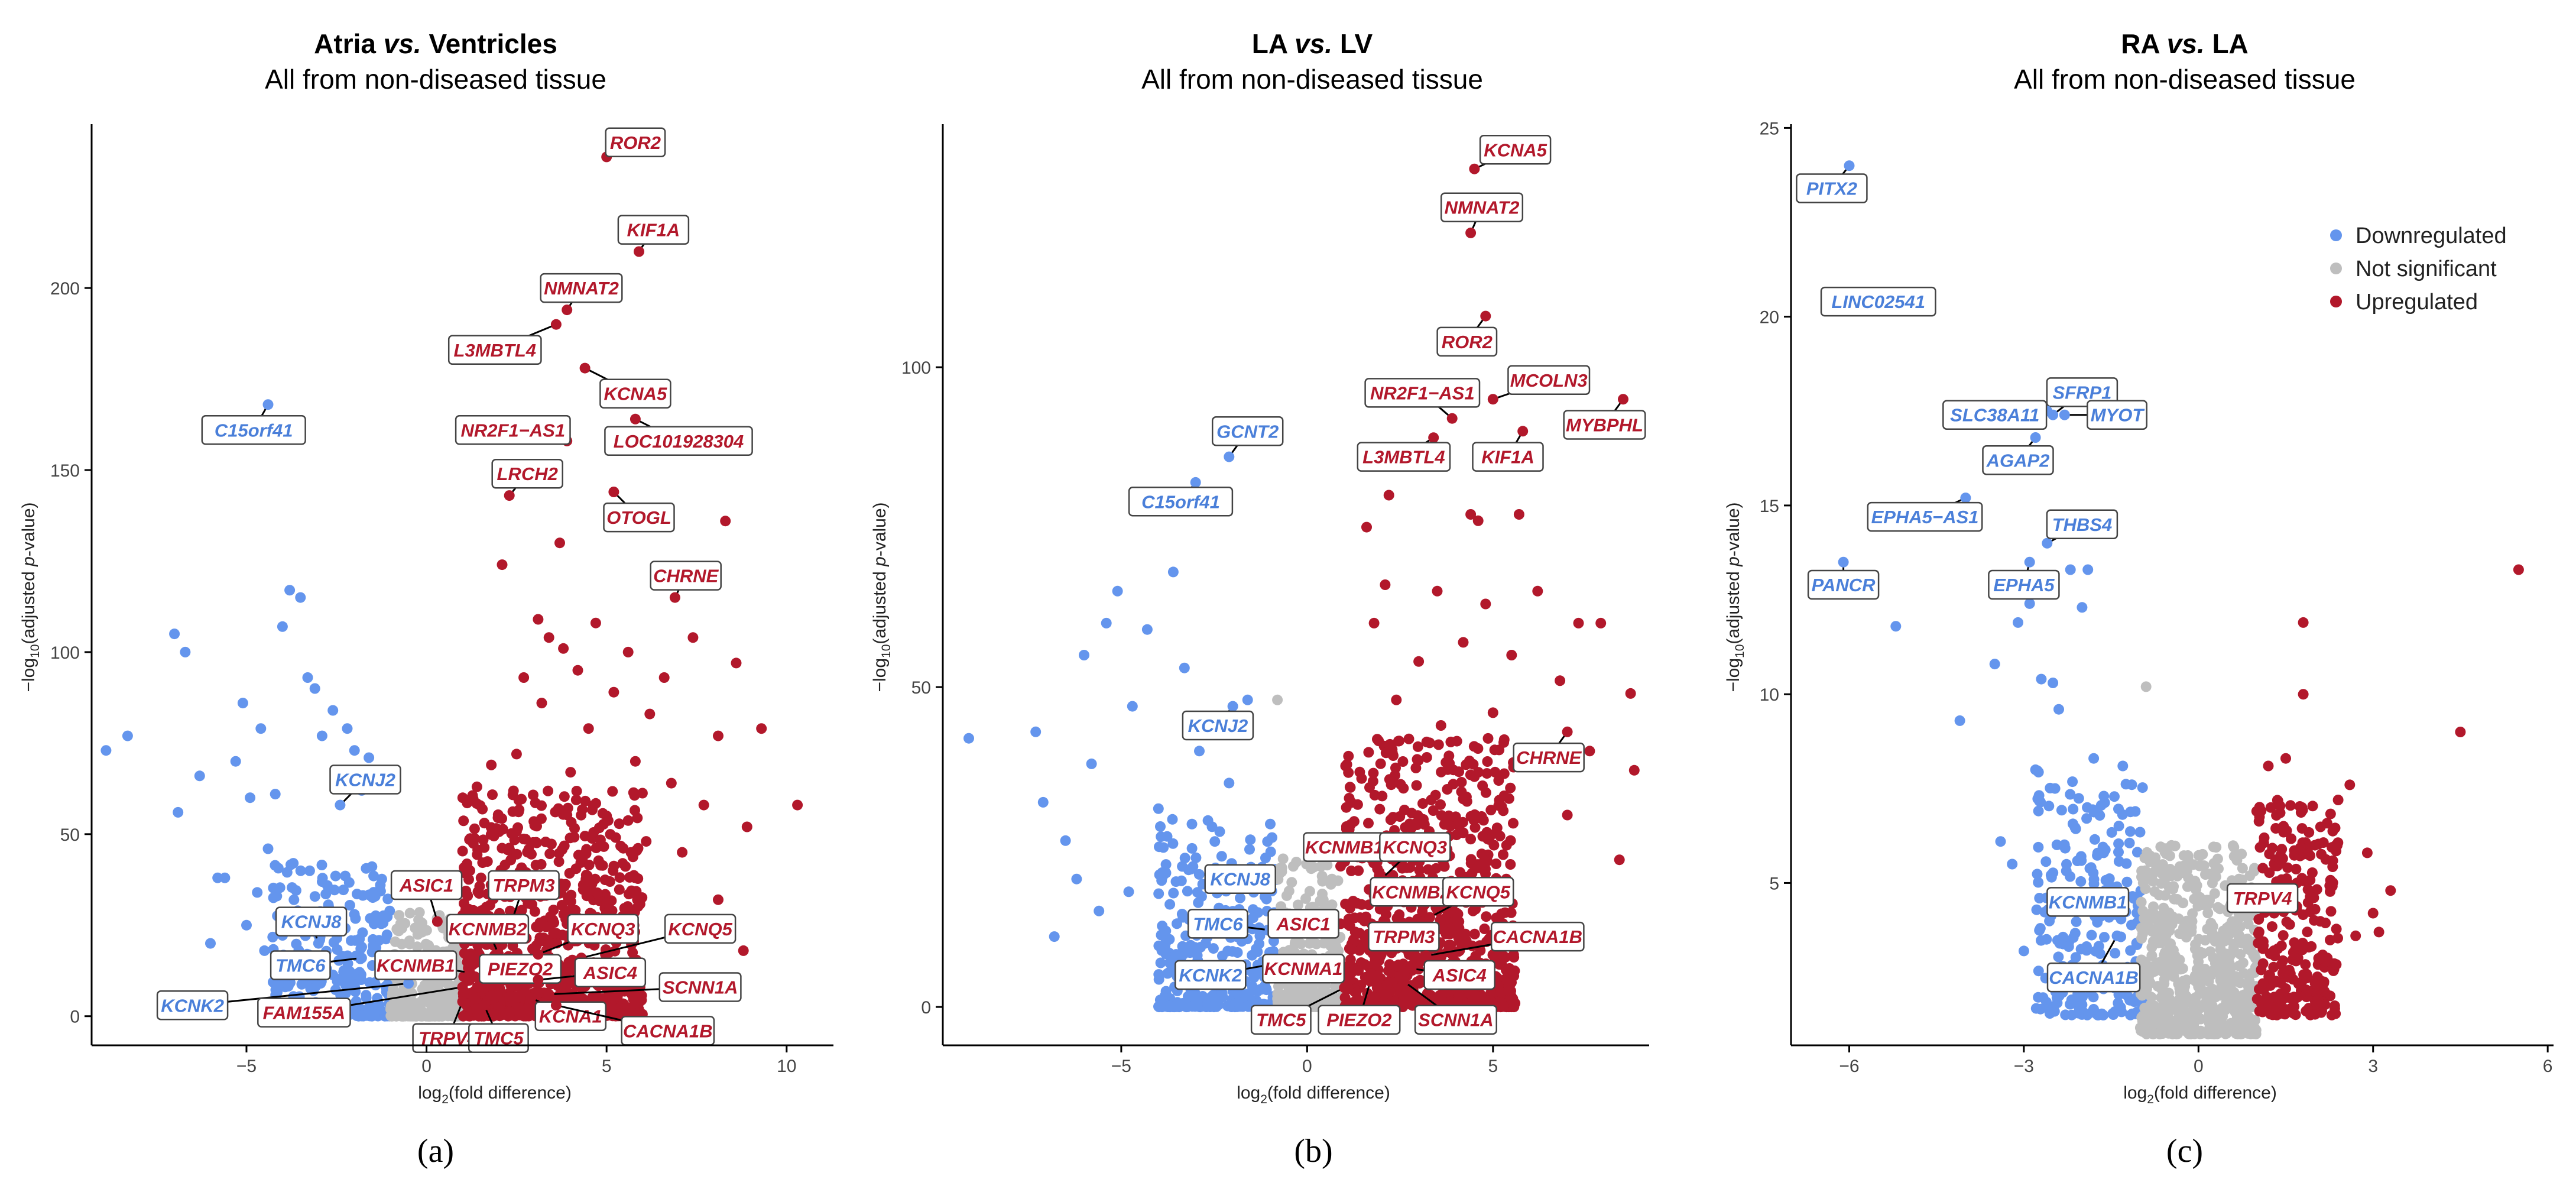 The width and height of the screenshot is (2576, 1189). I want to click on panel-a-cluster-point-ns, so click(392, 996).